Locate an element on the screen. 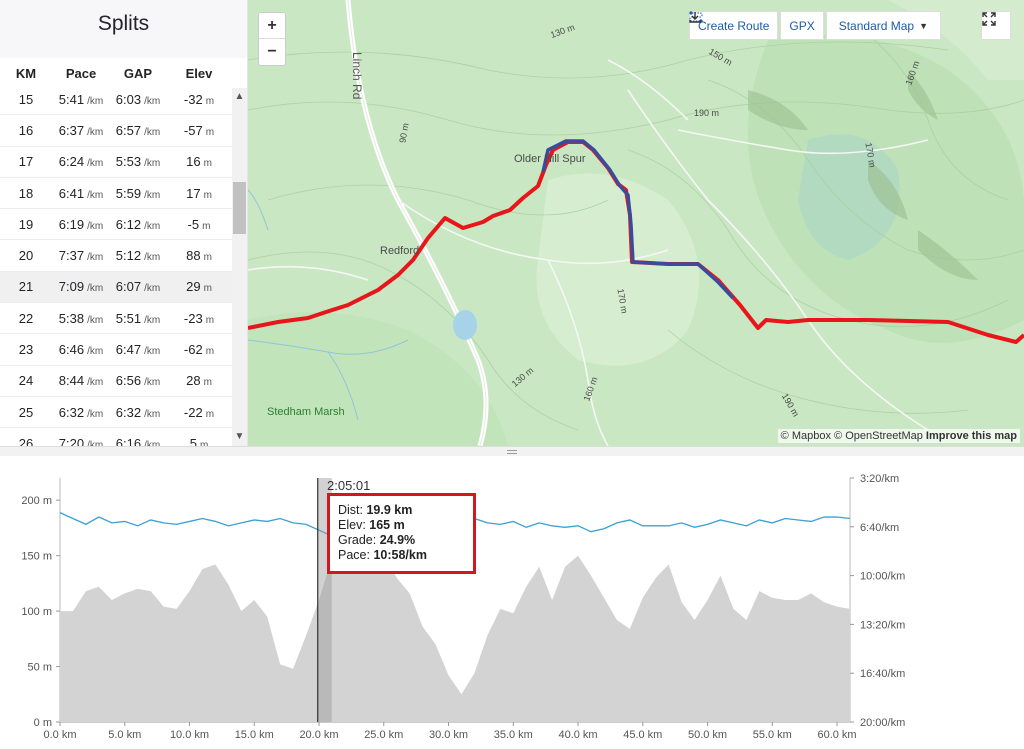 Image resolution: width=1024 pixels, height=749 pixels. zoom-in-button: + is located at coordinates (272, 26).